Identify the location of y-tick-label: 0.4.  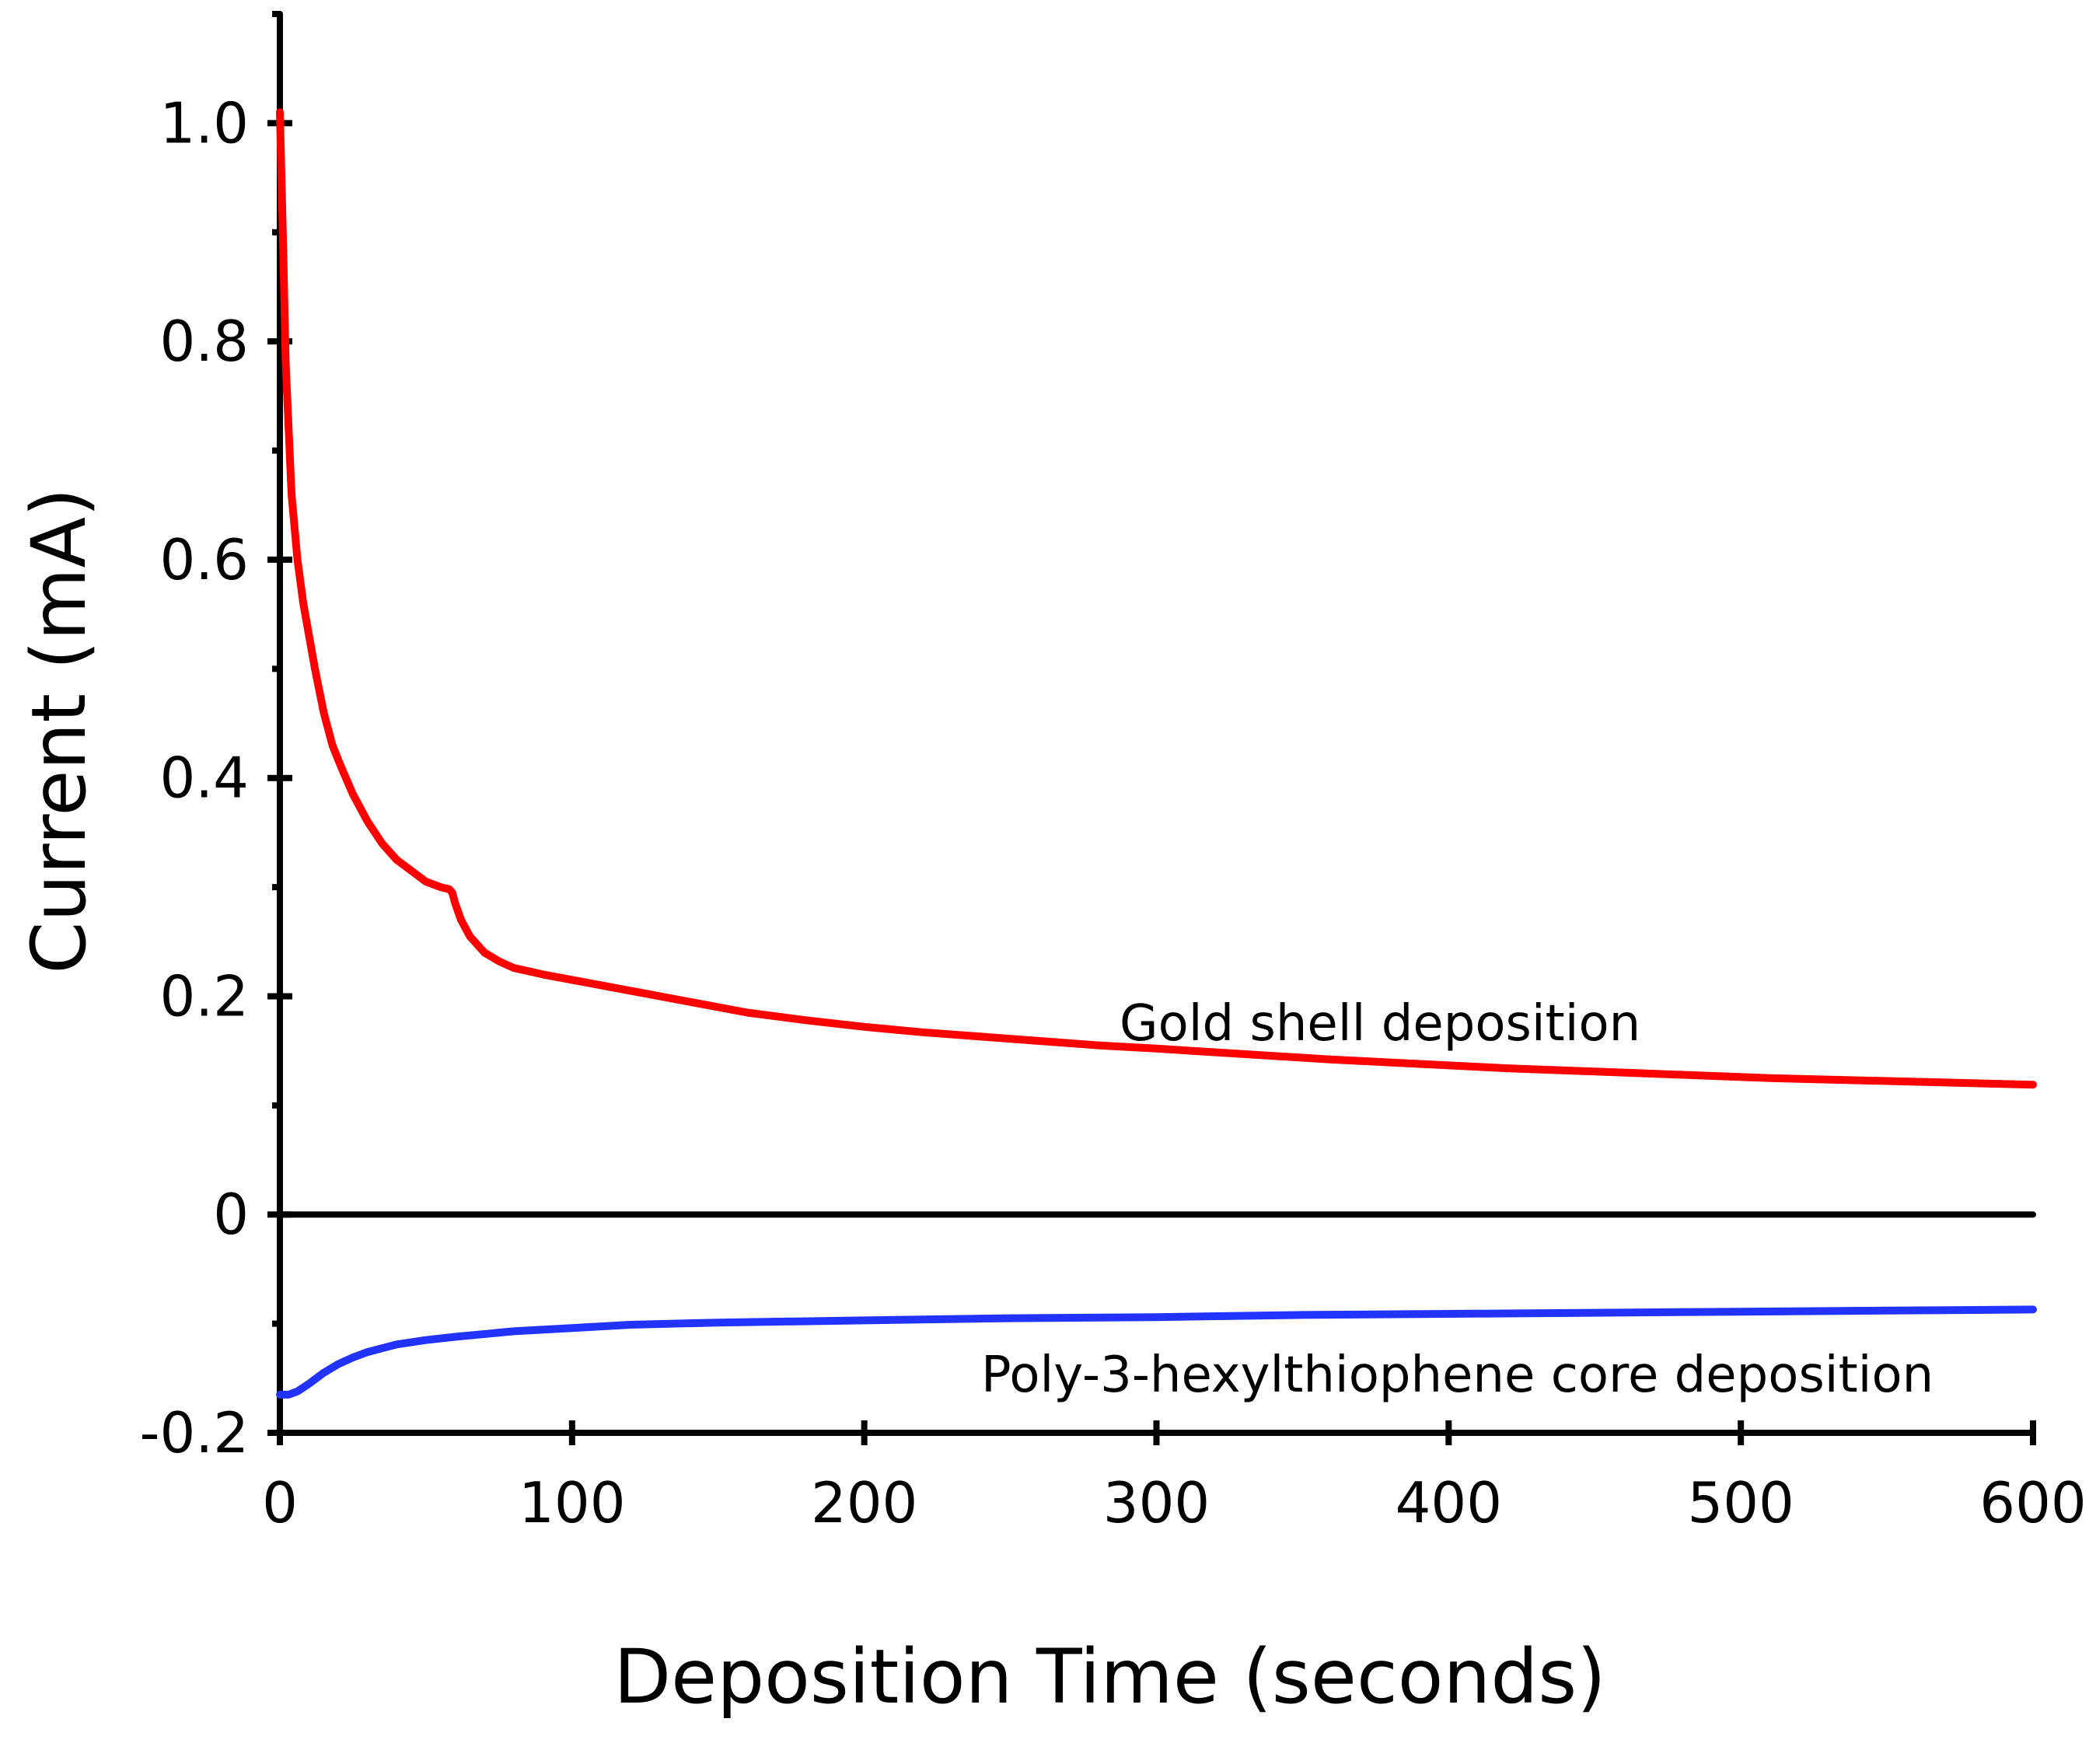
(204, 778).